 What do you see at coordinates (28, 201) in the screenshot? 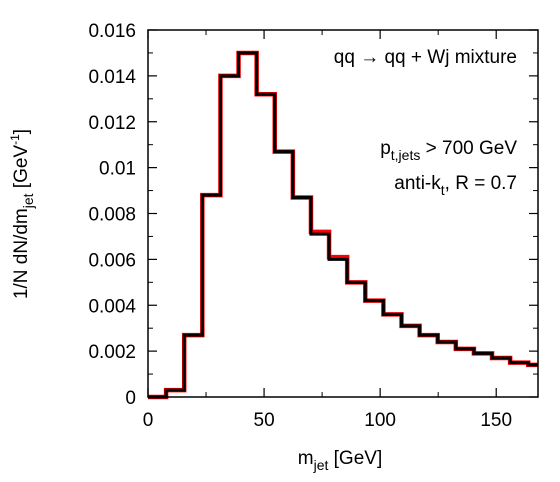
I see `y-axis-label-sub: jet` at bounding box center [28, 201].